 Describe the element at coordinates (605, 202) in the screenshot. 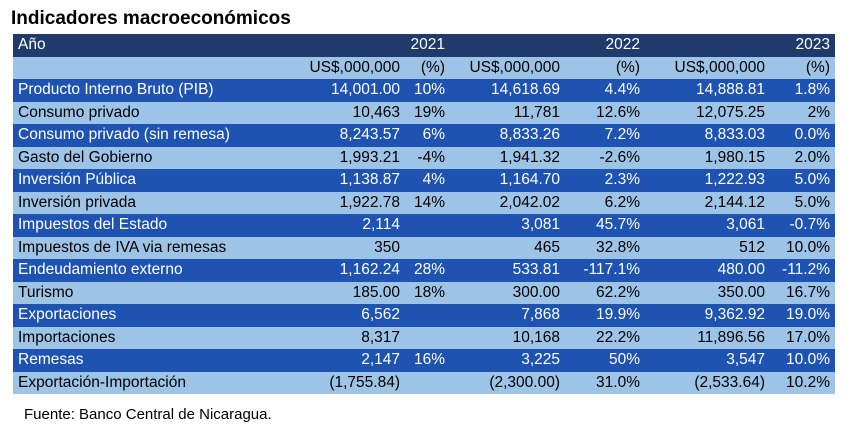

I see `pct-2022: 6.2%` at that location.